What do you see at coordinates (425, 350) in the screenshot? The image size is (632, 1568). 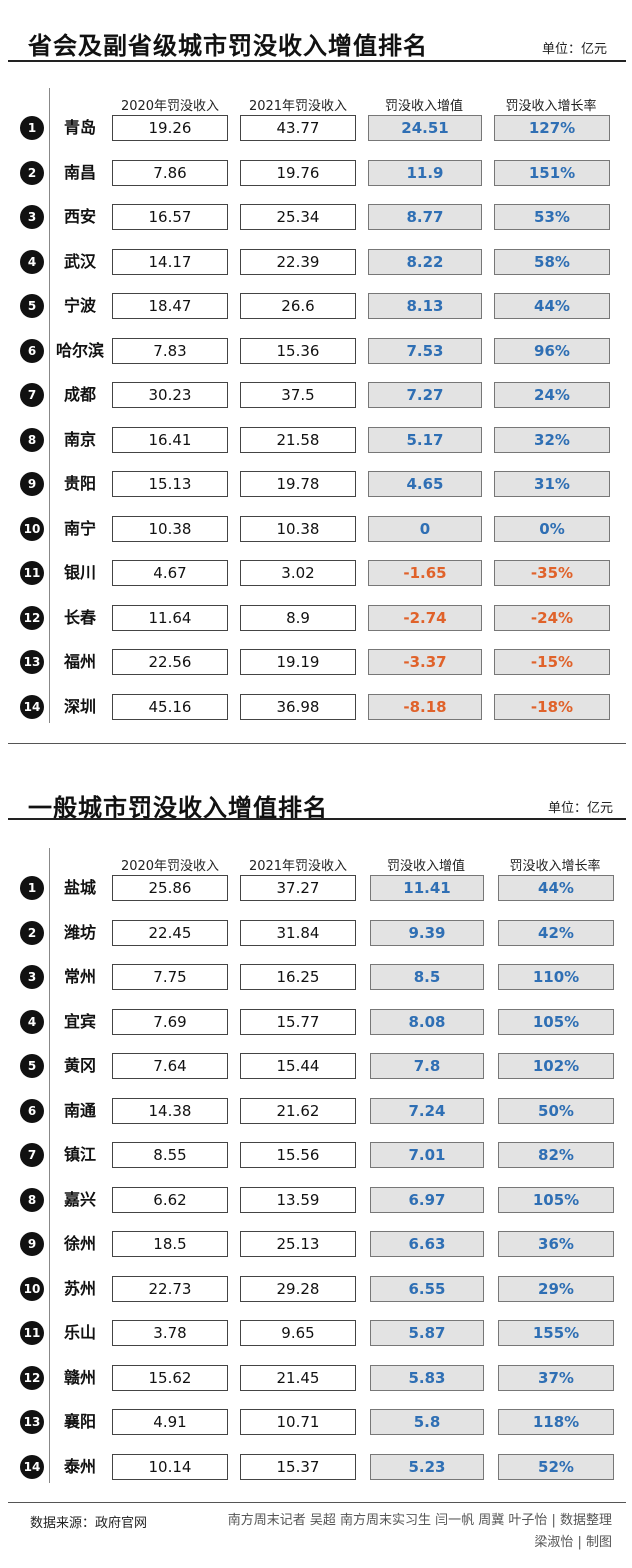 I see `cell-increase: 7.53` at bounding box center [425, 350].